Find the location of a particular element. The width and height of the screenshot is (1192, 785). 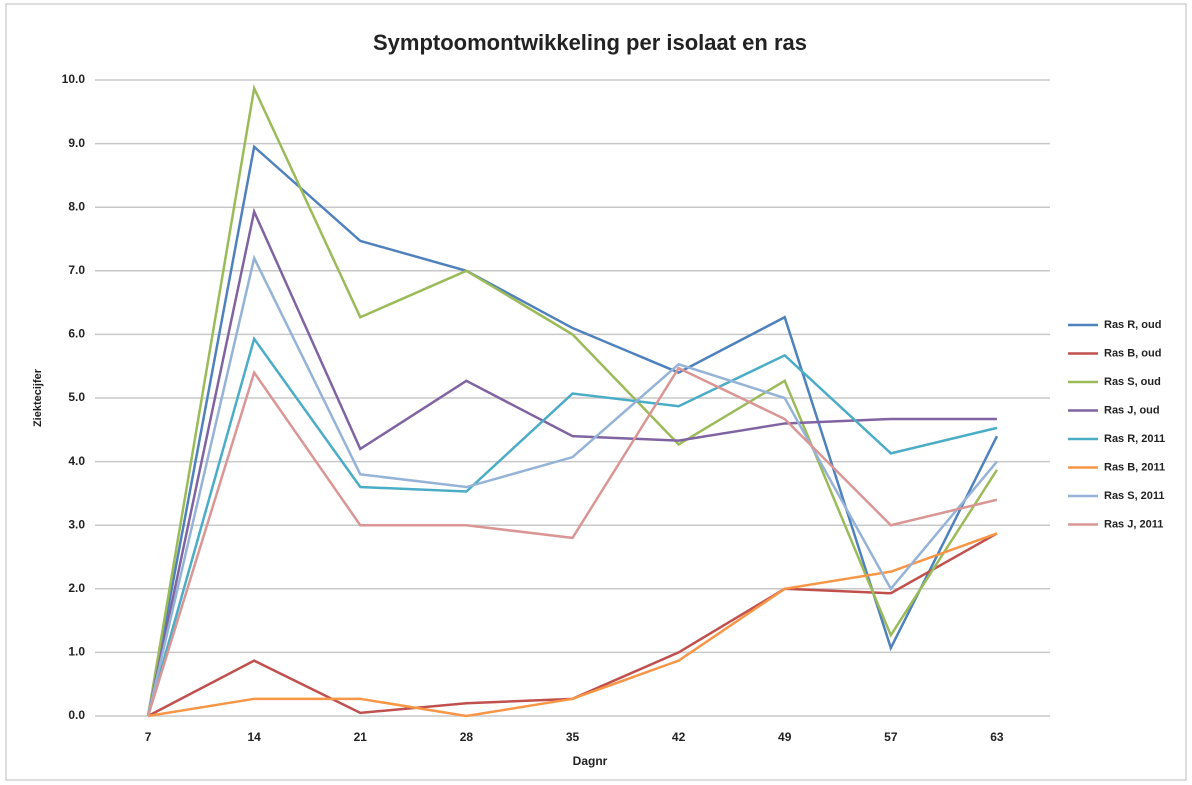

x-tick-label: 7 is located at coordinates (148, 737).